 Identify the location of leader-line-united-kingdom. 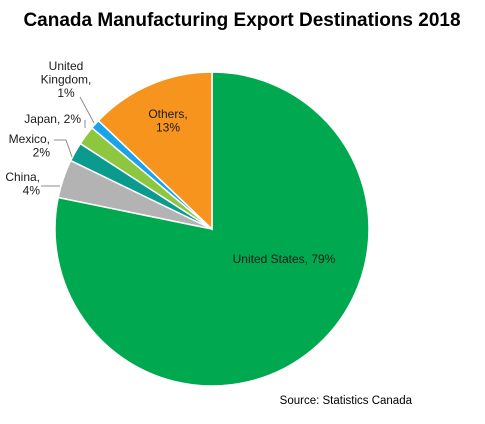
(87, 110).